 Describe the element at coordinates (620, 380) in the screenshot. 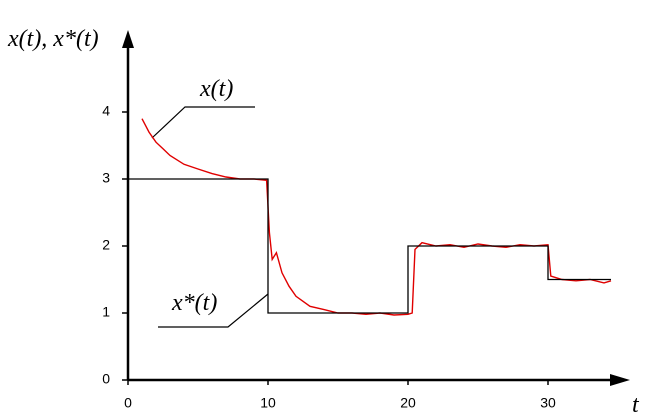

I see `x-arrow` at that location.